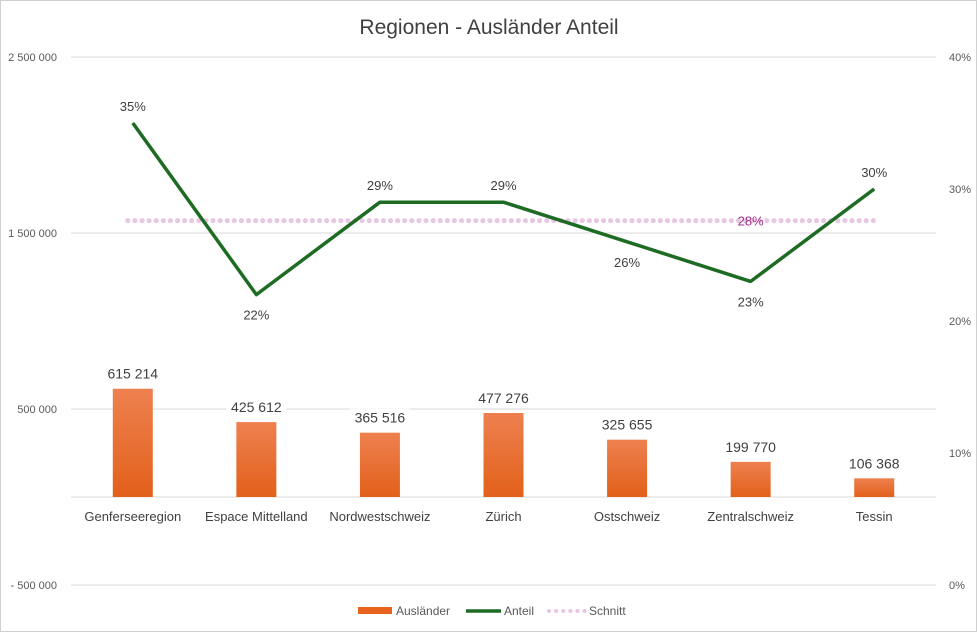 Image resolution: width=977 pixels, height=638 pixels. Describe the element at coordinates (256, 315) in the screenshot. I see `line-data-label: 22%` at that location.